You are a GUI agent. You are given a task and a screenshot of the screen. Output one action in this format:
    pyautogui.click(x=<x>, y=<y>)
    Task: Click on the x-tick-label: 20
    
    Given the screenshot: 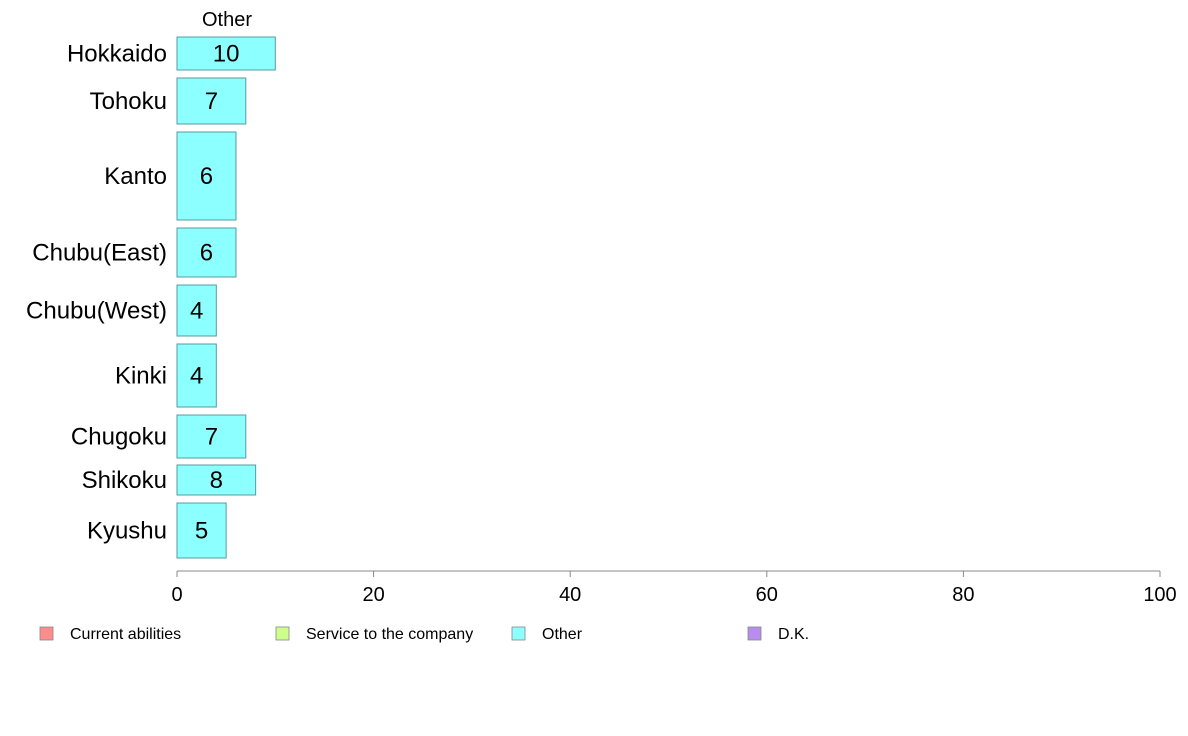 What is the action you would take?
    pyautogui.click(x=373, y=595)
    